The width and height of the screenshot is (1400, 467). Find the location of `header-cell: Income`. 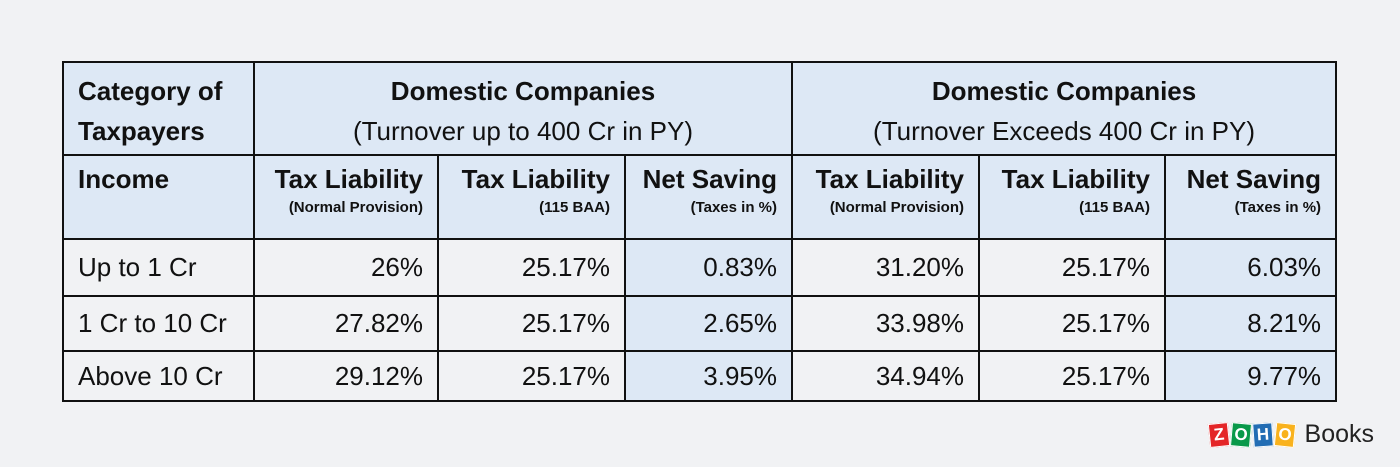

header-cell: Income is located at coordinates (158, 197).